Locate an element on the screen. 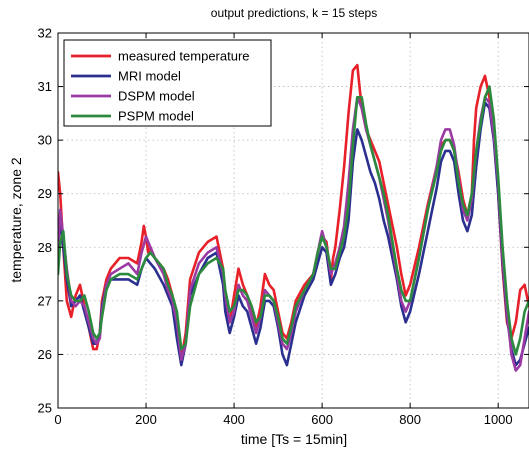 Image resolution: width=529 pixels, height=455 pixels. x-tick-label: 600 is located at coordinates (322, 419).